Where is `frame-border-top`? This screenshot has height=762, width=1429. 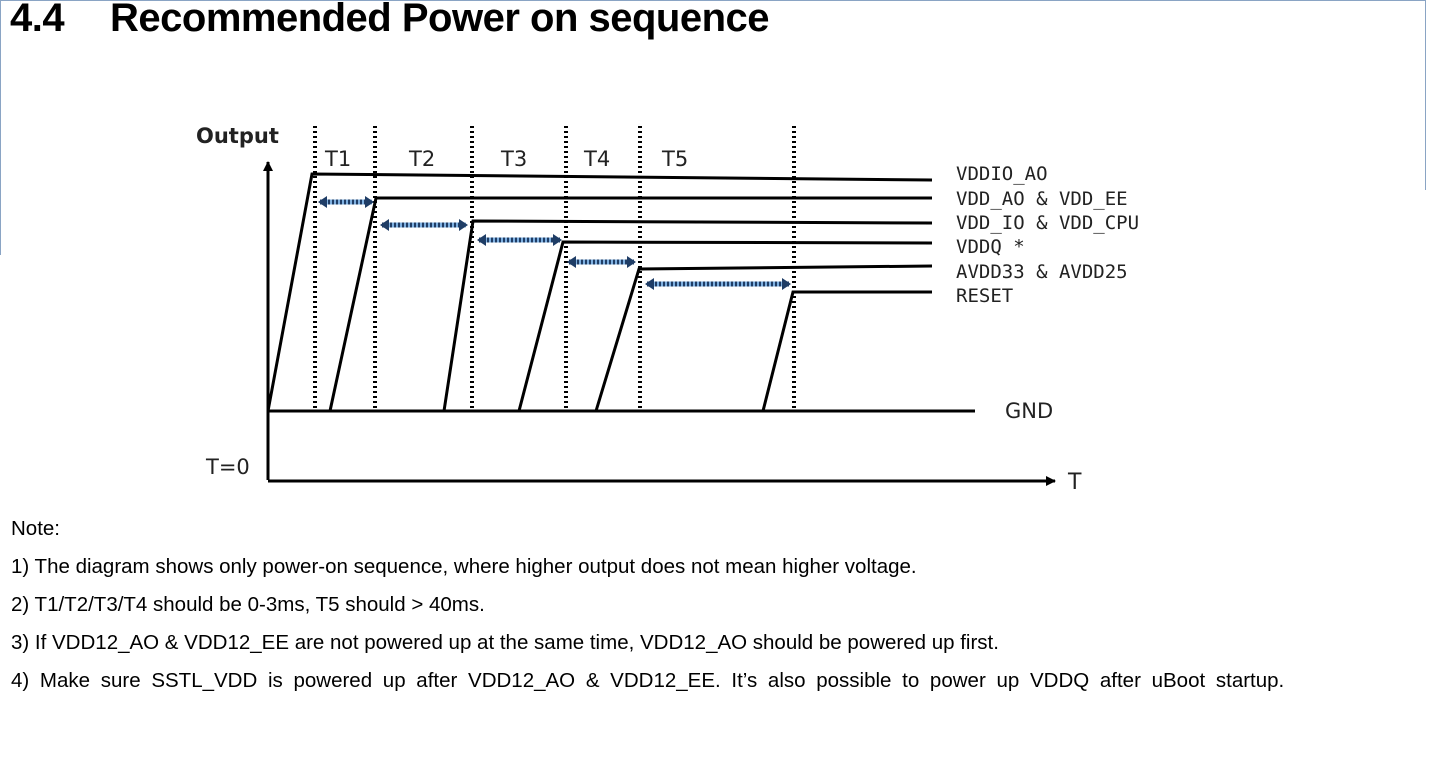
frame-border-top is located at coordinates (712, 0).